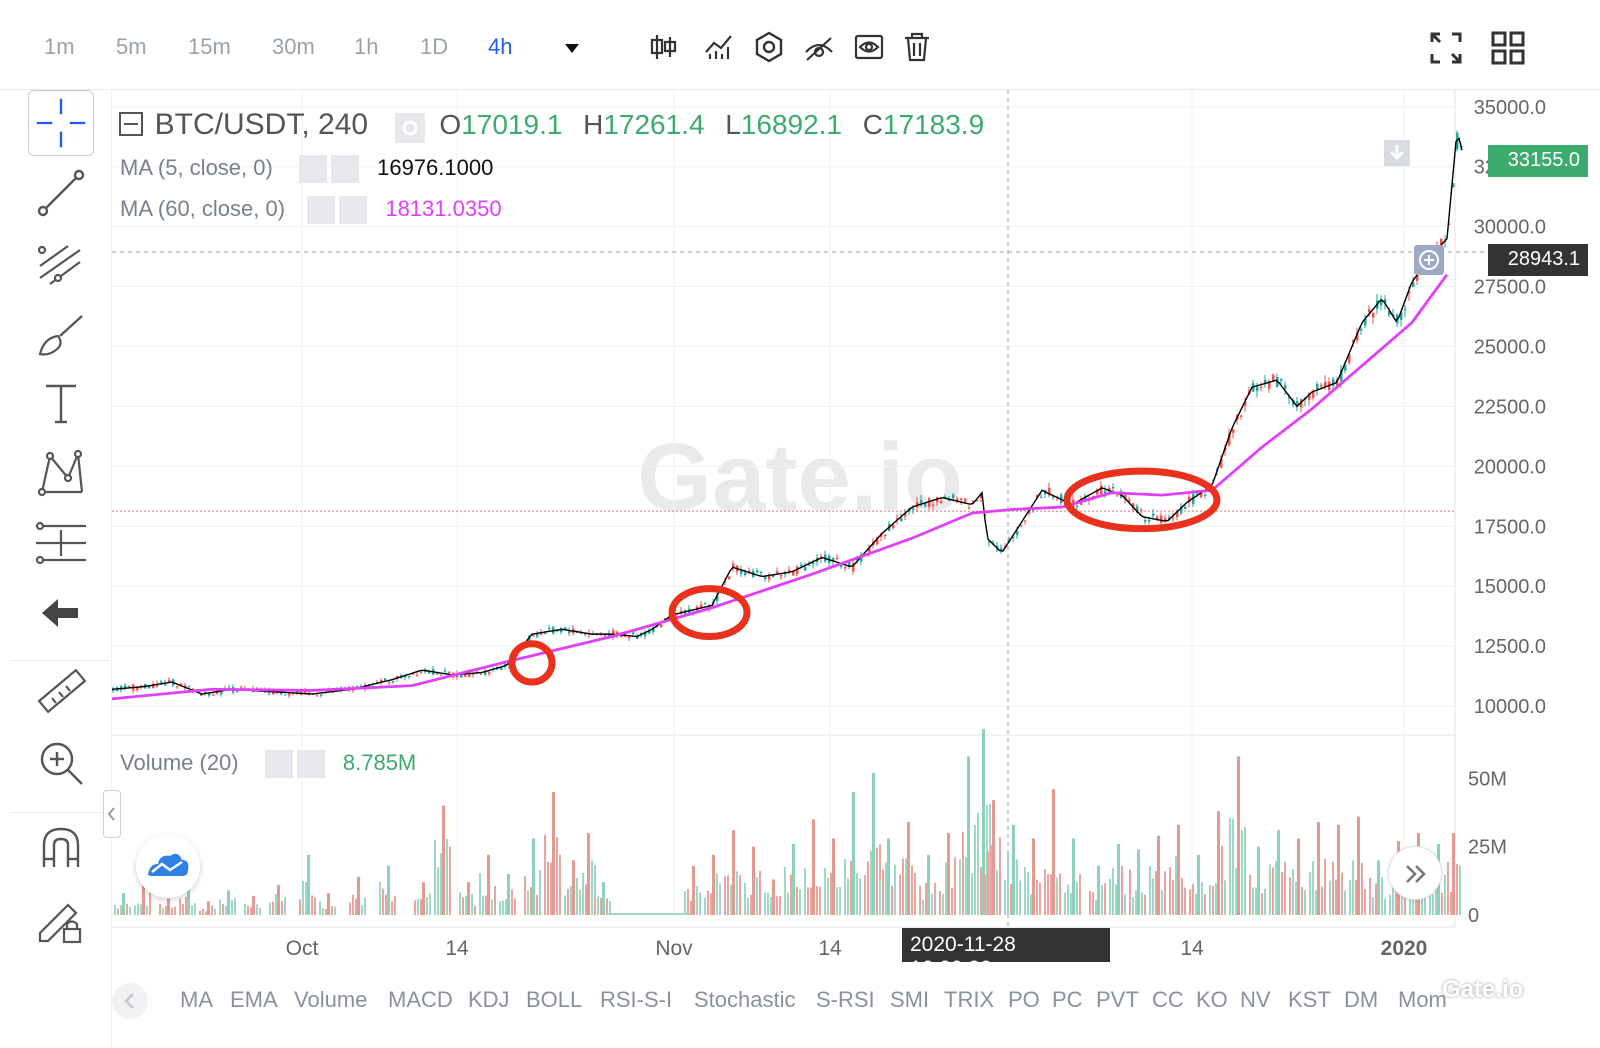  Describe the element at coordinates (910, 999) in the screenshot. I see `indicator-smi: SMI` at that location.